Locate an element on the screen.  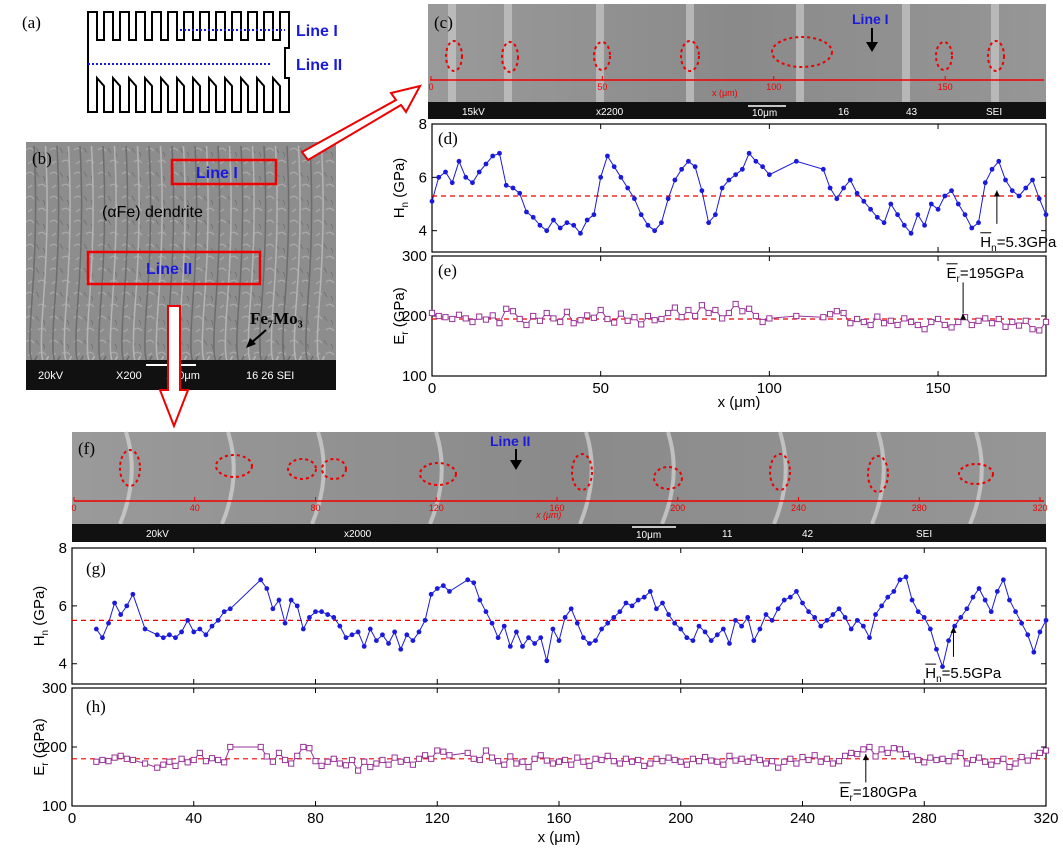
micro-tick-label: 80 is located at coordinates (315, 508).